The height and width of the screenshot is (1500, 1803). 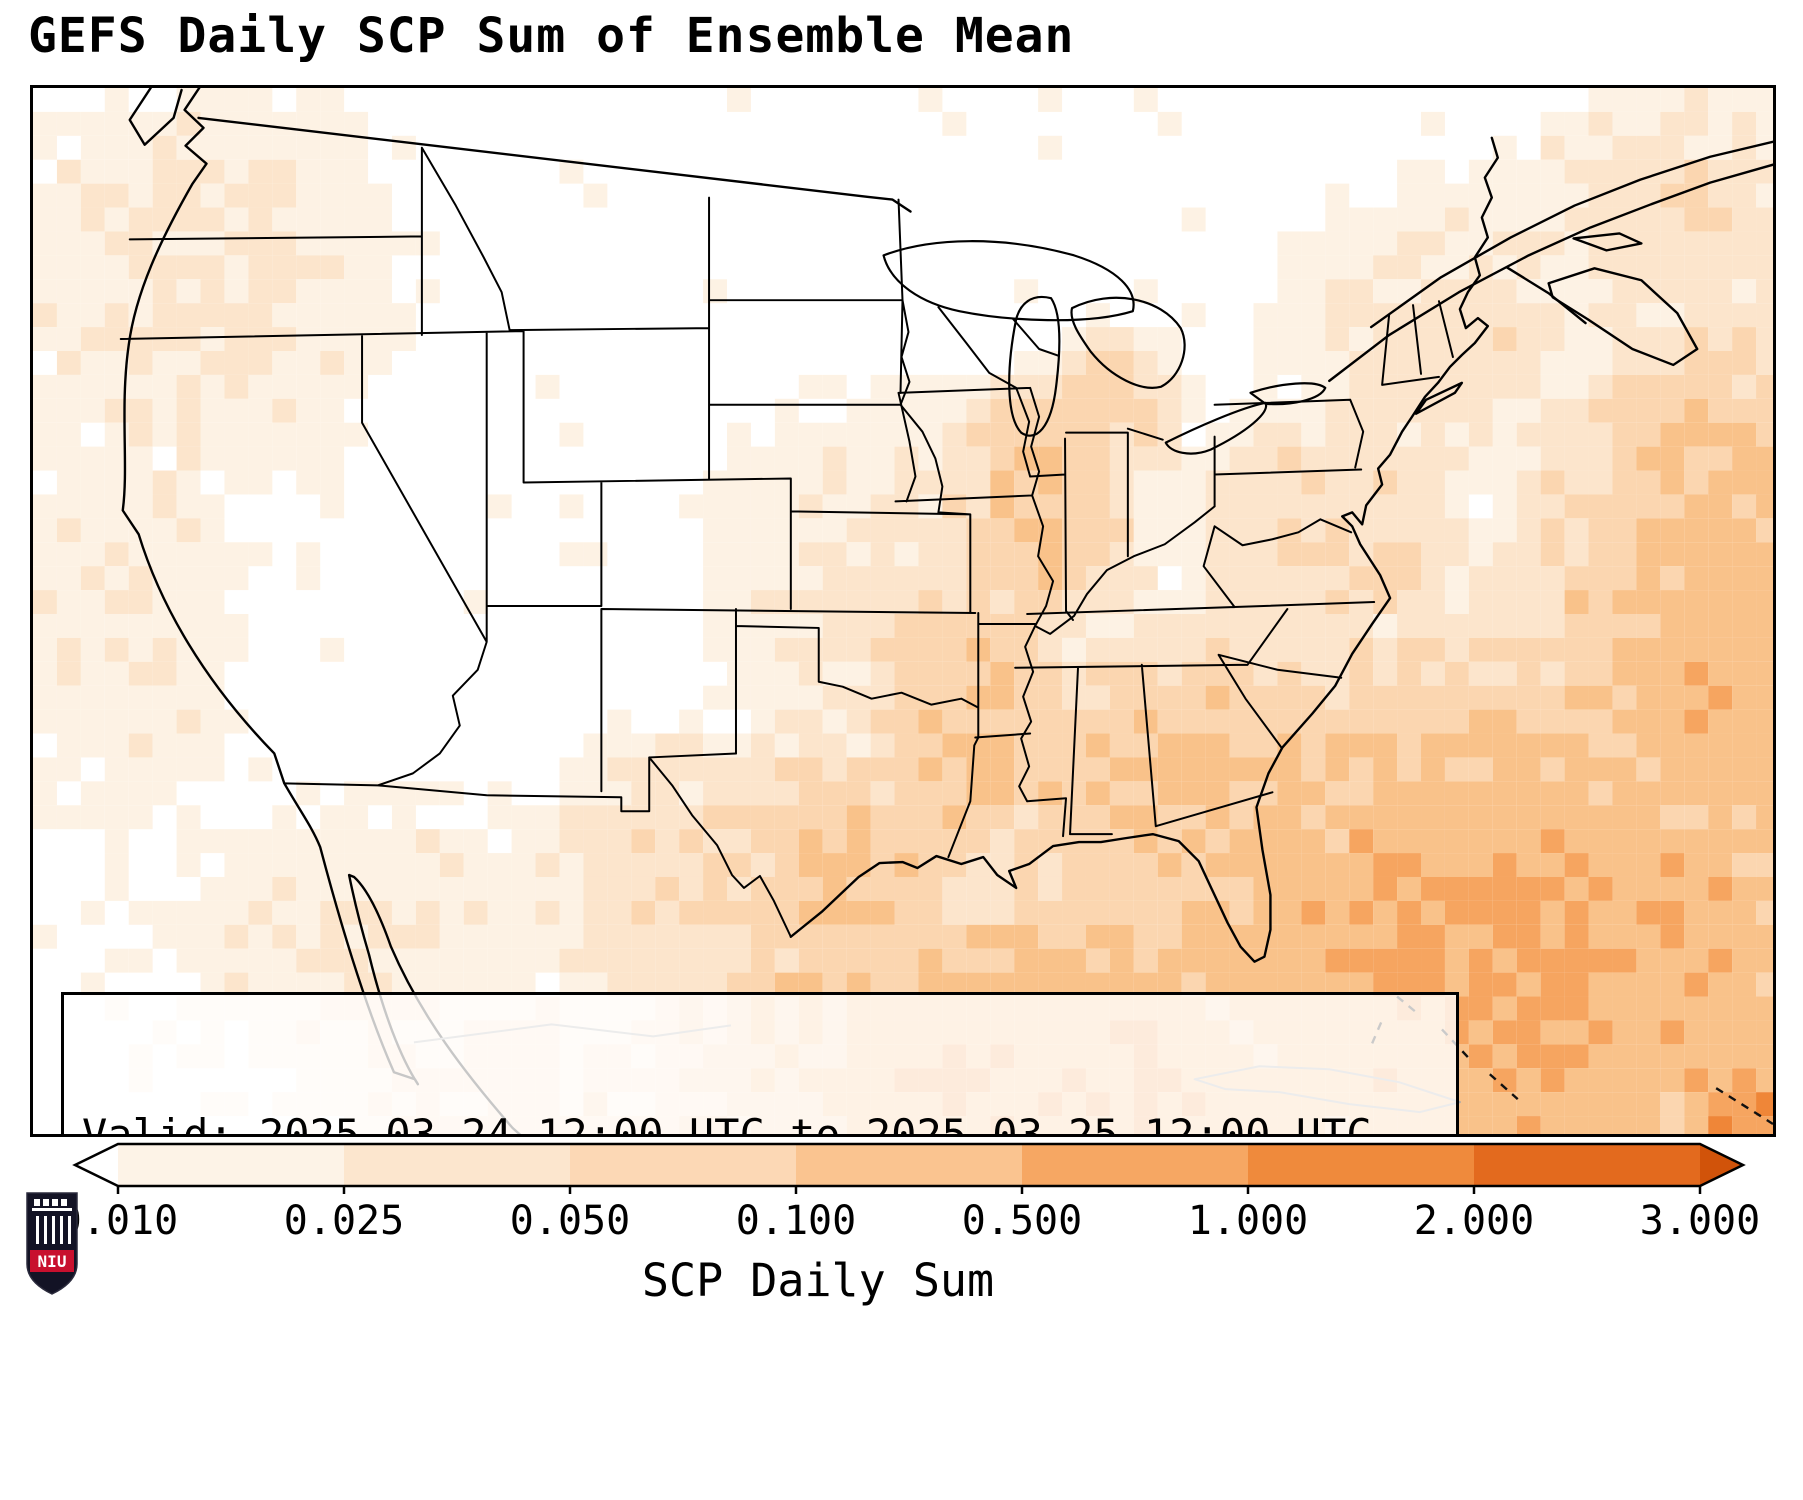 What do you see at coordinates (344, 1221) in the screenshot?
I see `tick-label-1: 0.025` at bounding box center [344, 1221].